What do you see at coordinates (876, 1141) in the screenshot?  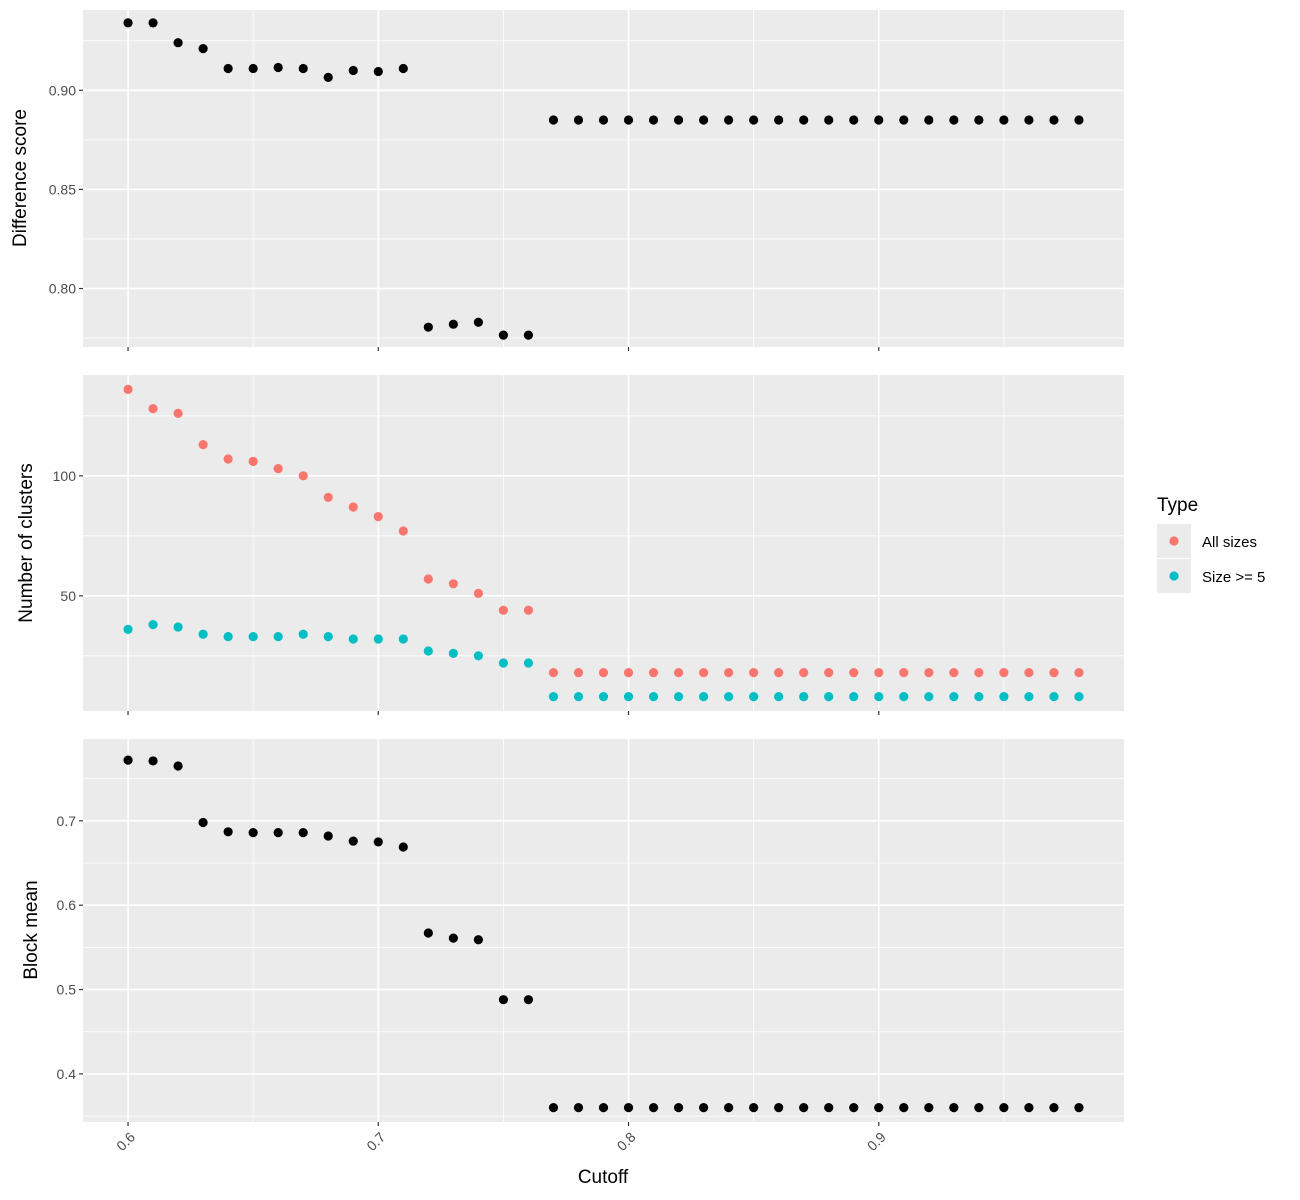 I see `x-tick-label: 0.9` at bounding box center [876, 1141].